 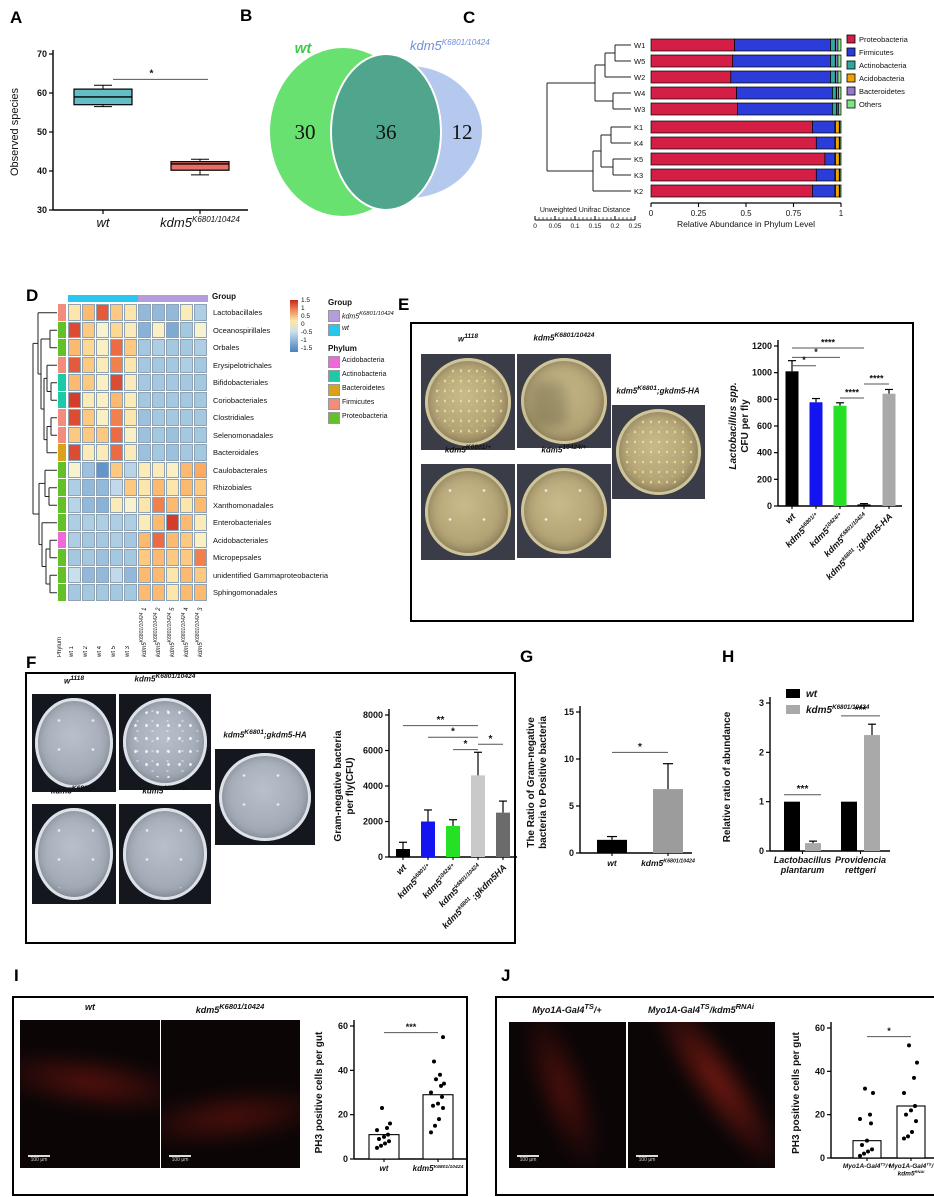 What do you see at coordinates (699, 213) in the screenshot?
I see `x-tick: 0.25` at bounding box center [699, 213].